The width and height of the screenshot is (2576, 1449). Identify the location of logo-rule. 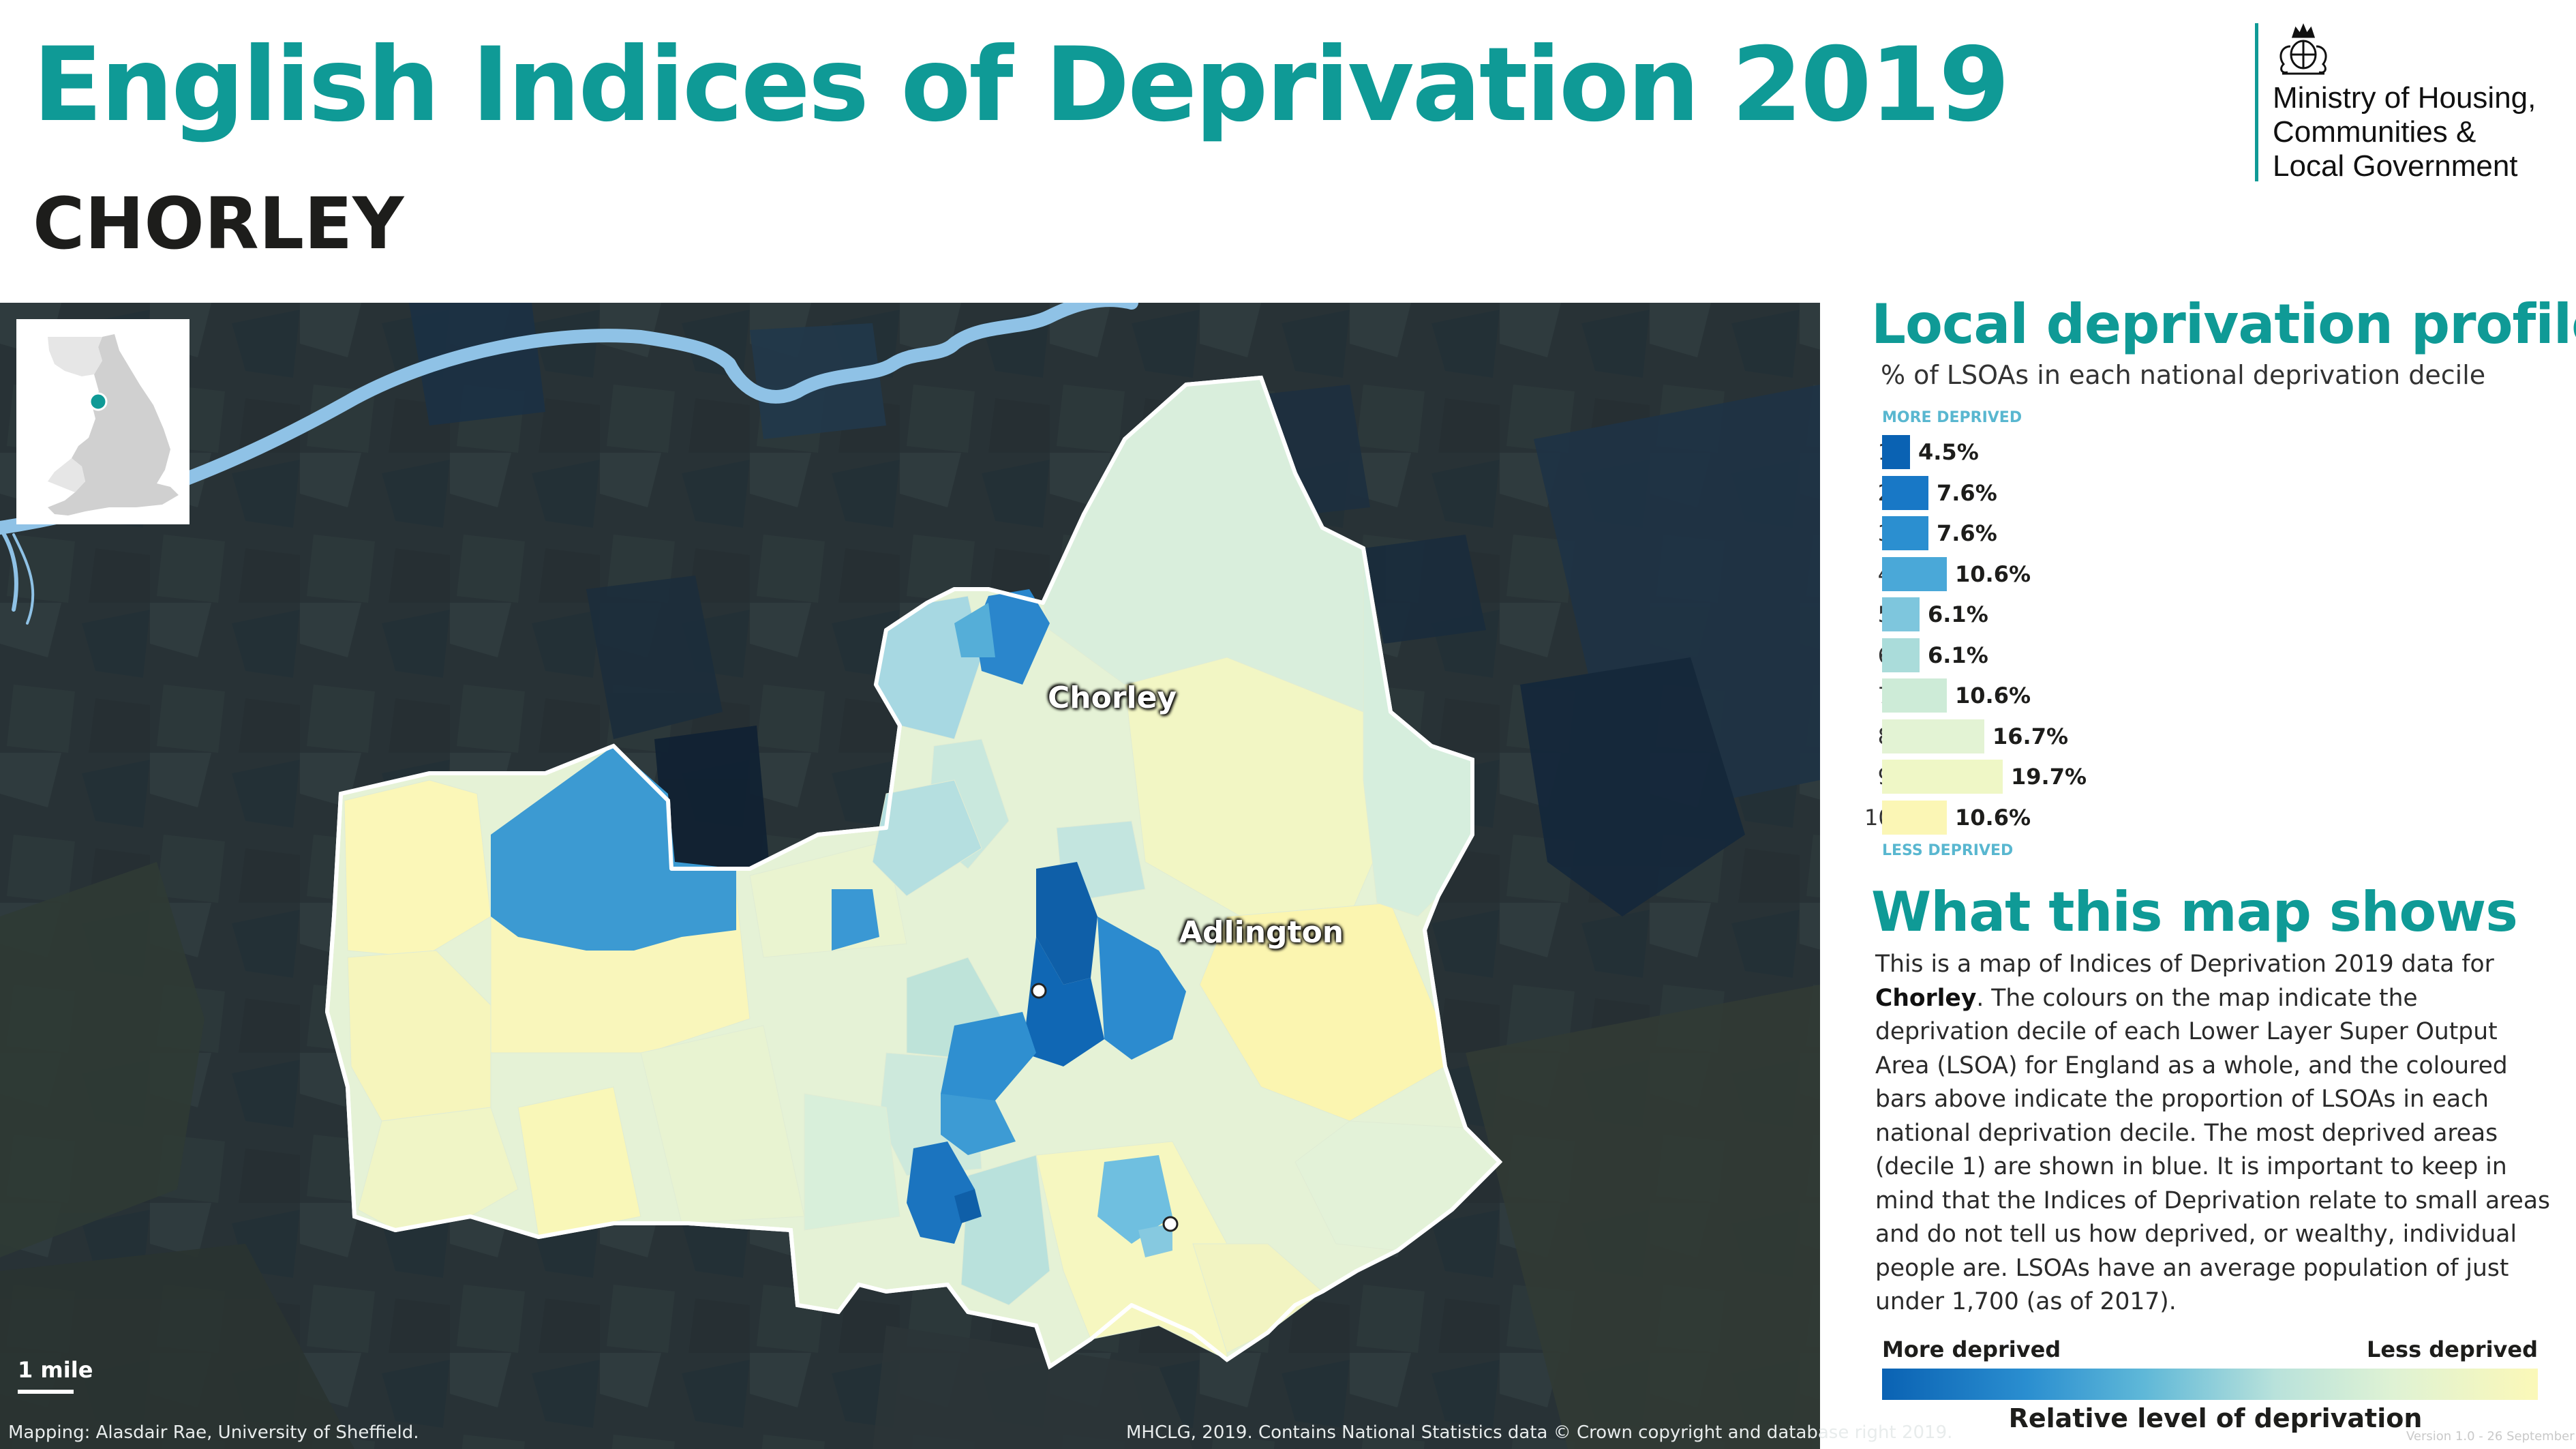
(2256, 102).